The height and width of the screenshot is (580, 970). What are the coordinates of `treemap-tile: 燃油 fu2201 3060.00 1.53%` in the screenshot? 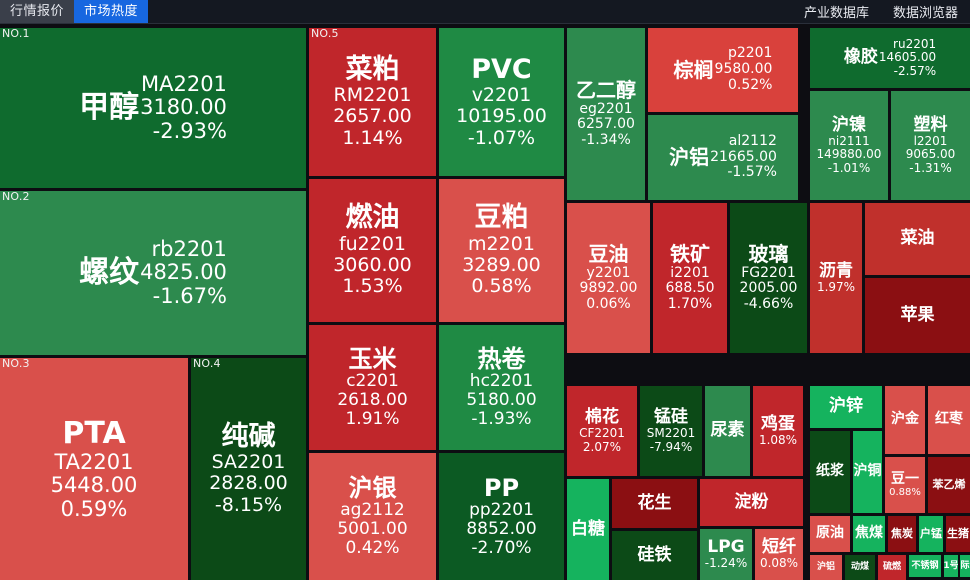 It's located at (372, 250).